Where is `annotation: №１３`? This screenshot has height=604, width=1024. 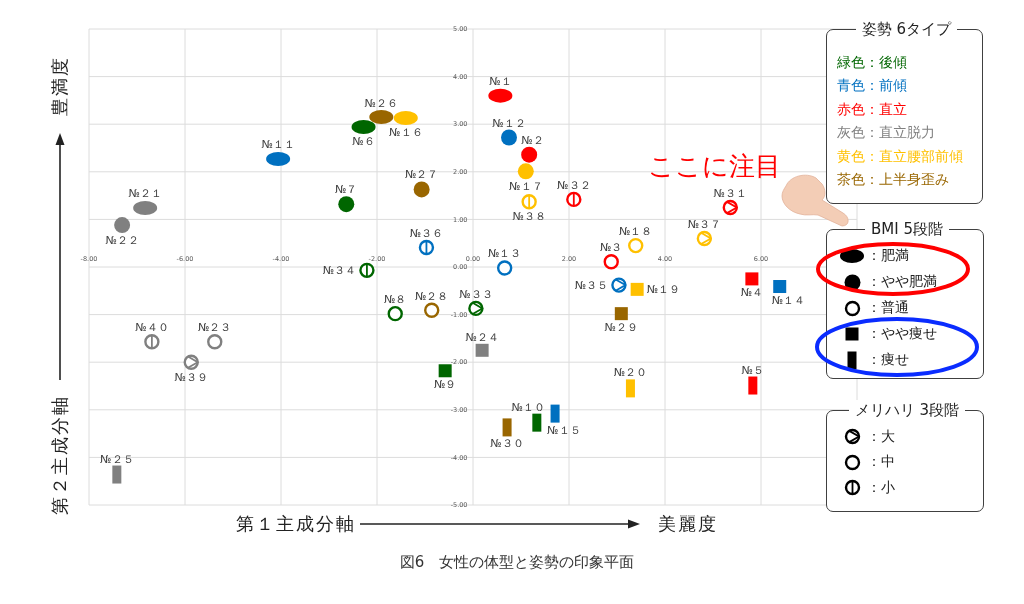 annotation: №１３ is located at coordinates (504, 254).